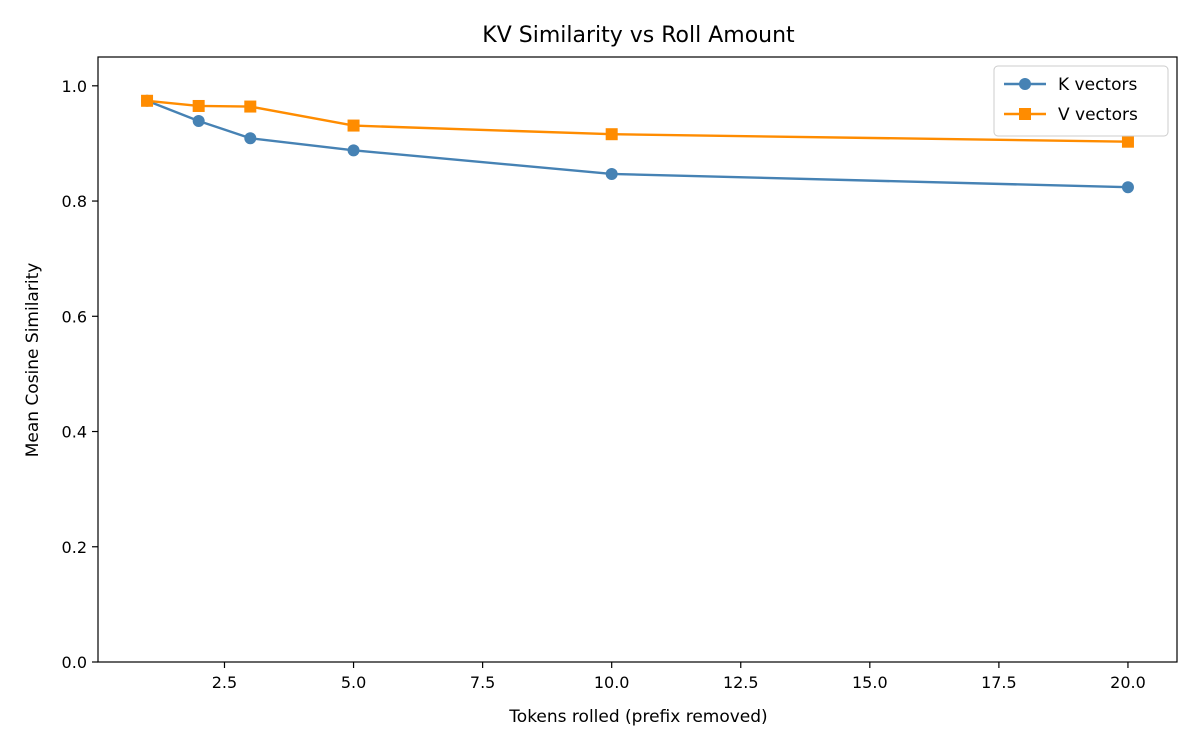 The height and width of the screenshot is (754, 1200). What do you see at coordinates (999, 682) in the screenshot?
I see `x-tick-label: 17.5` at bounding box center [999, 682].